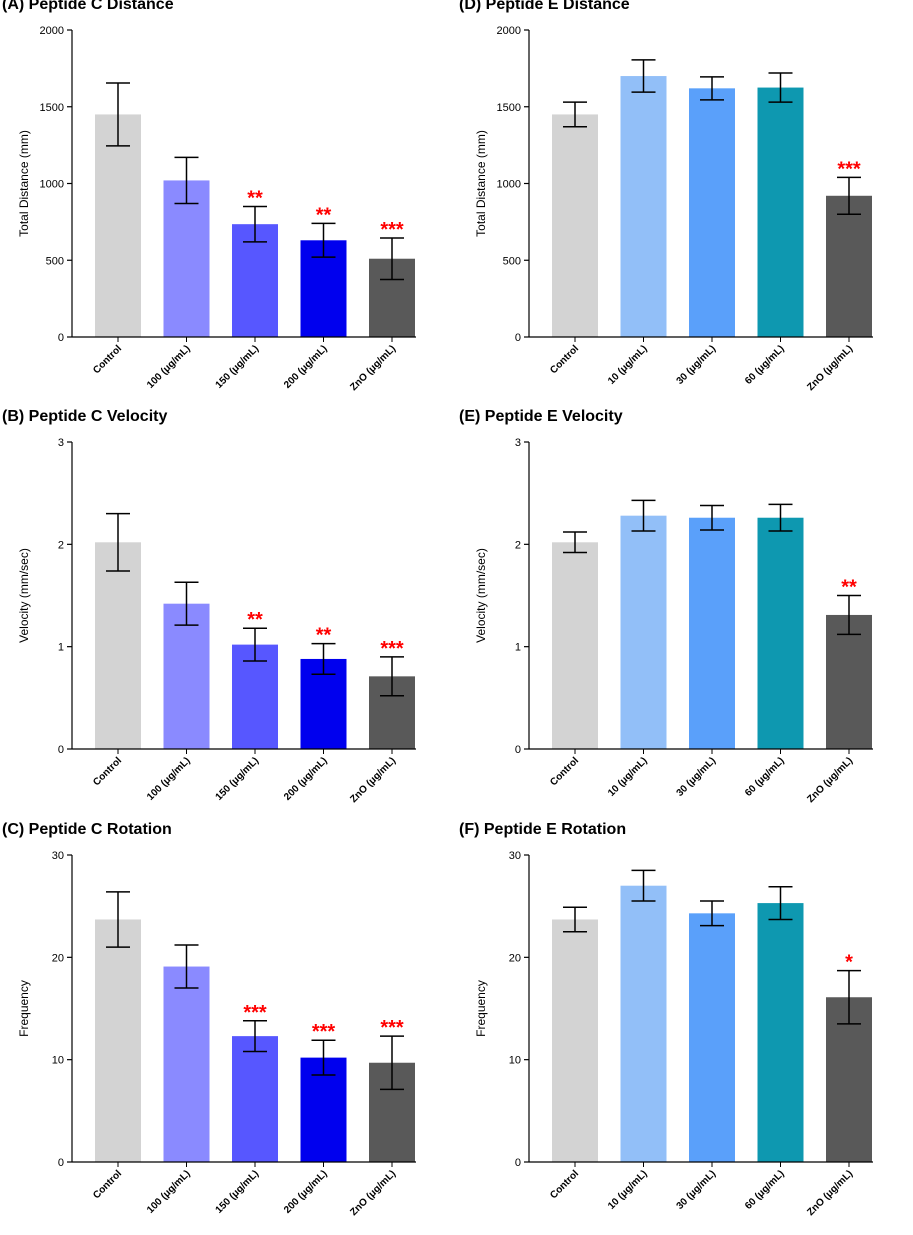  Describe the element at coordinates (544, 6) in the screenshot. I see `chart-title: (D) Peptide E Distance` at that location.